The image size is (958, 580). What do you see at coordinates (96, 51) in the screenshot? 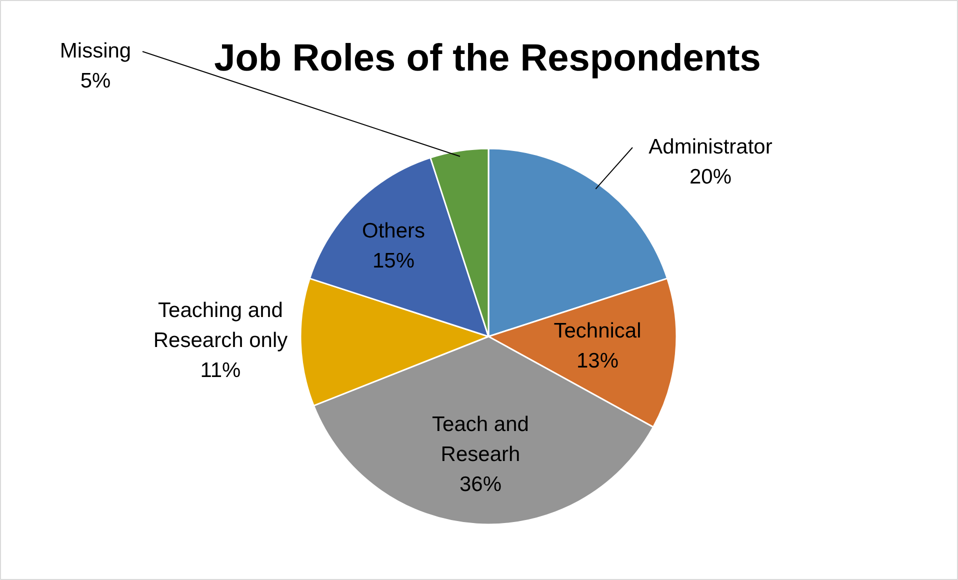
I see `slice-label: Missing` at bounding box center [96, 51].